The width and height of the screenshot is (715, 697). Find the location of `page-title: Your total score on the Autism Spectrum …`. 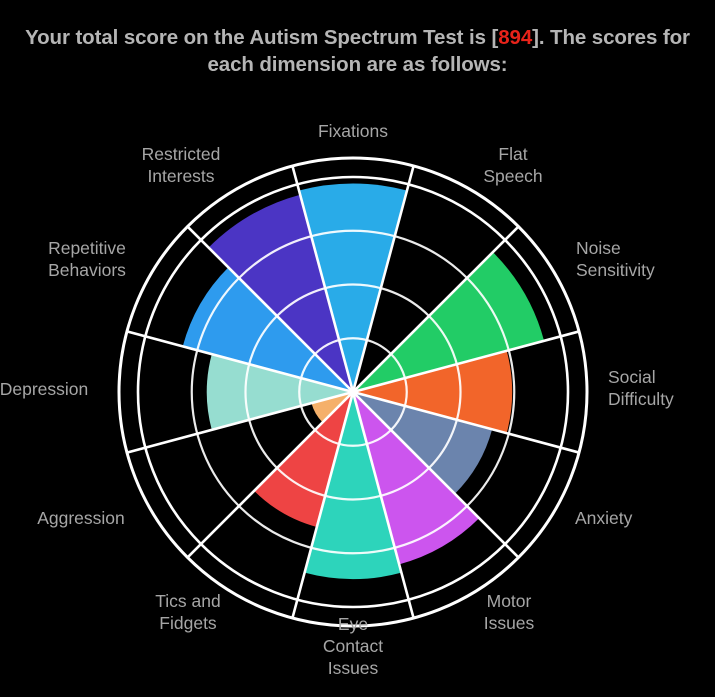

page-title: Your total score on the Autism Spectrum … is located at coordinates (357, 51).